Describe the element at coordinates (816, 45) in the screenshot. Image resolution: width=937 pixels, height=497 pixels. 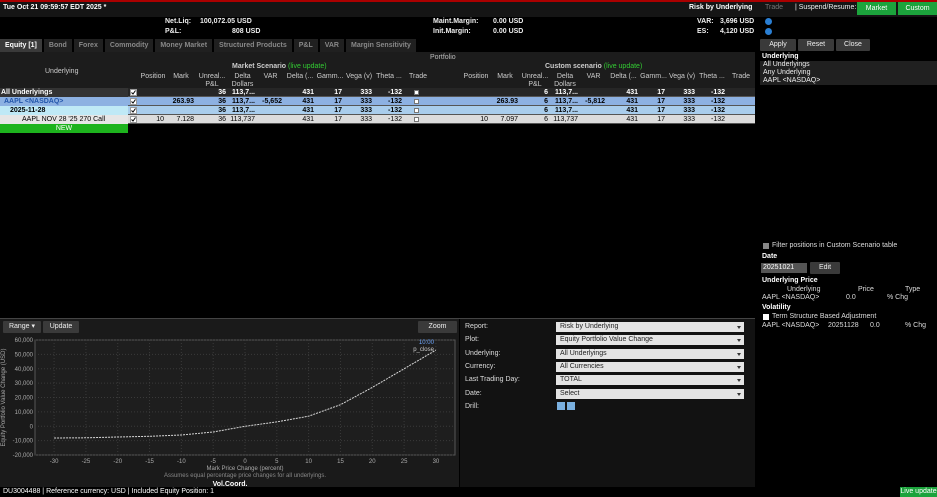
I see `reset-button: Reset` at that location.